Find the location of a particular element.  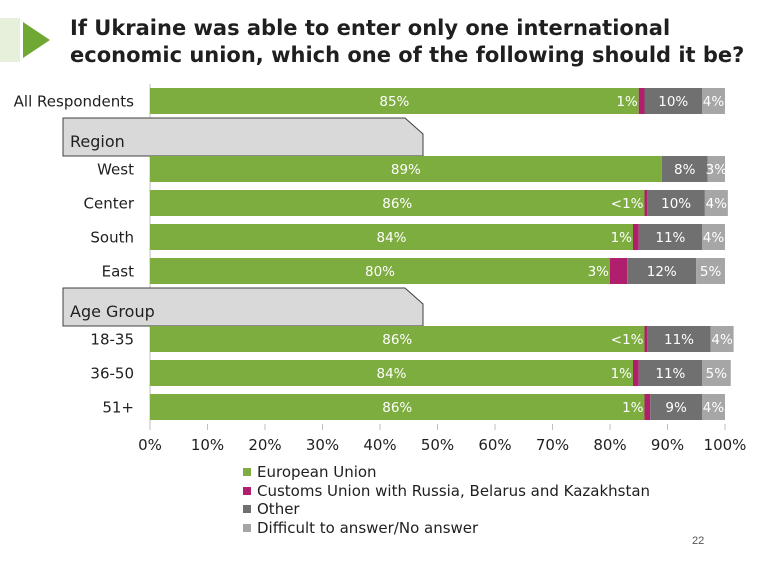

legend-label: Difficult to answer/No answer is located at coordinates (368, 527).